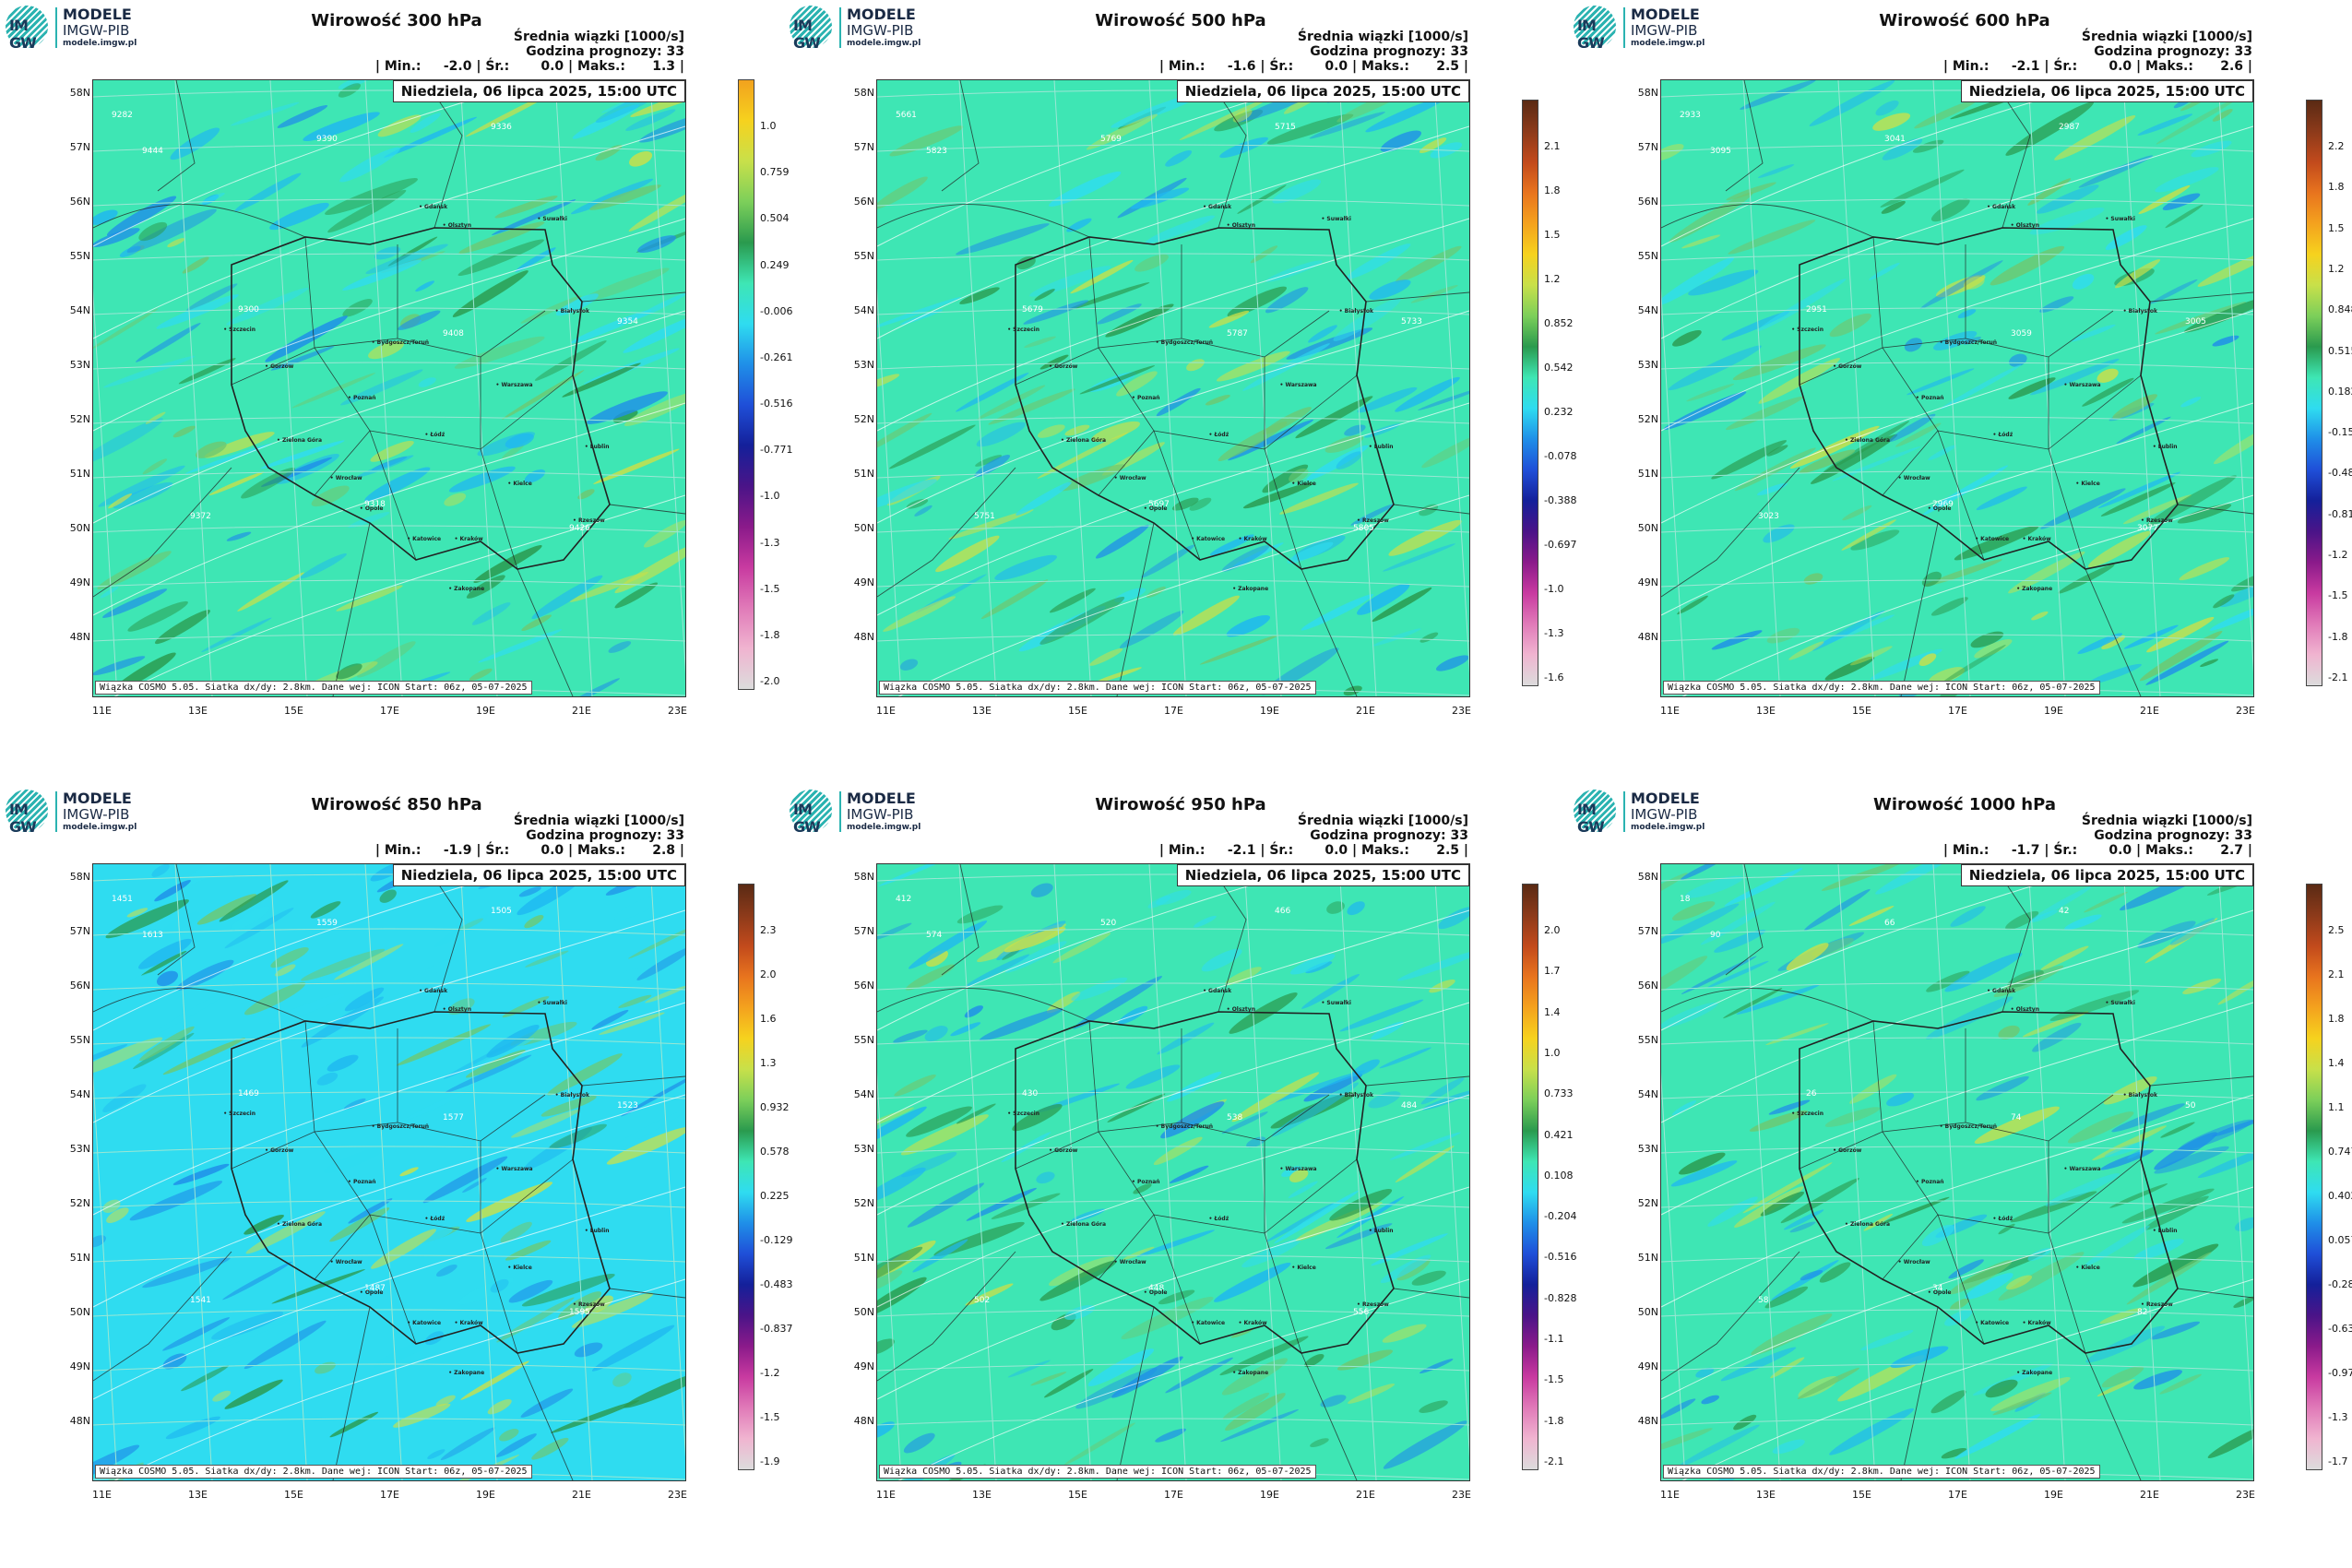 This screenshot has width=2352, height=1568. What do you see at coordinates (1560, 456) in the screenshot?
I see `colorbar-tick: -0.078` at bounding box center [1560, 456].